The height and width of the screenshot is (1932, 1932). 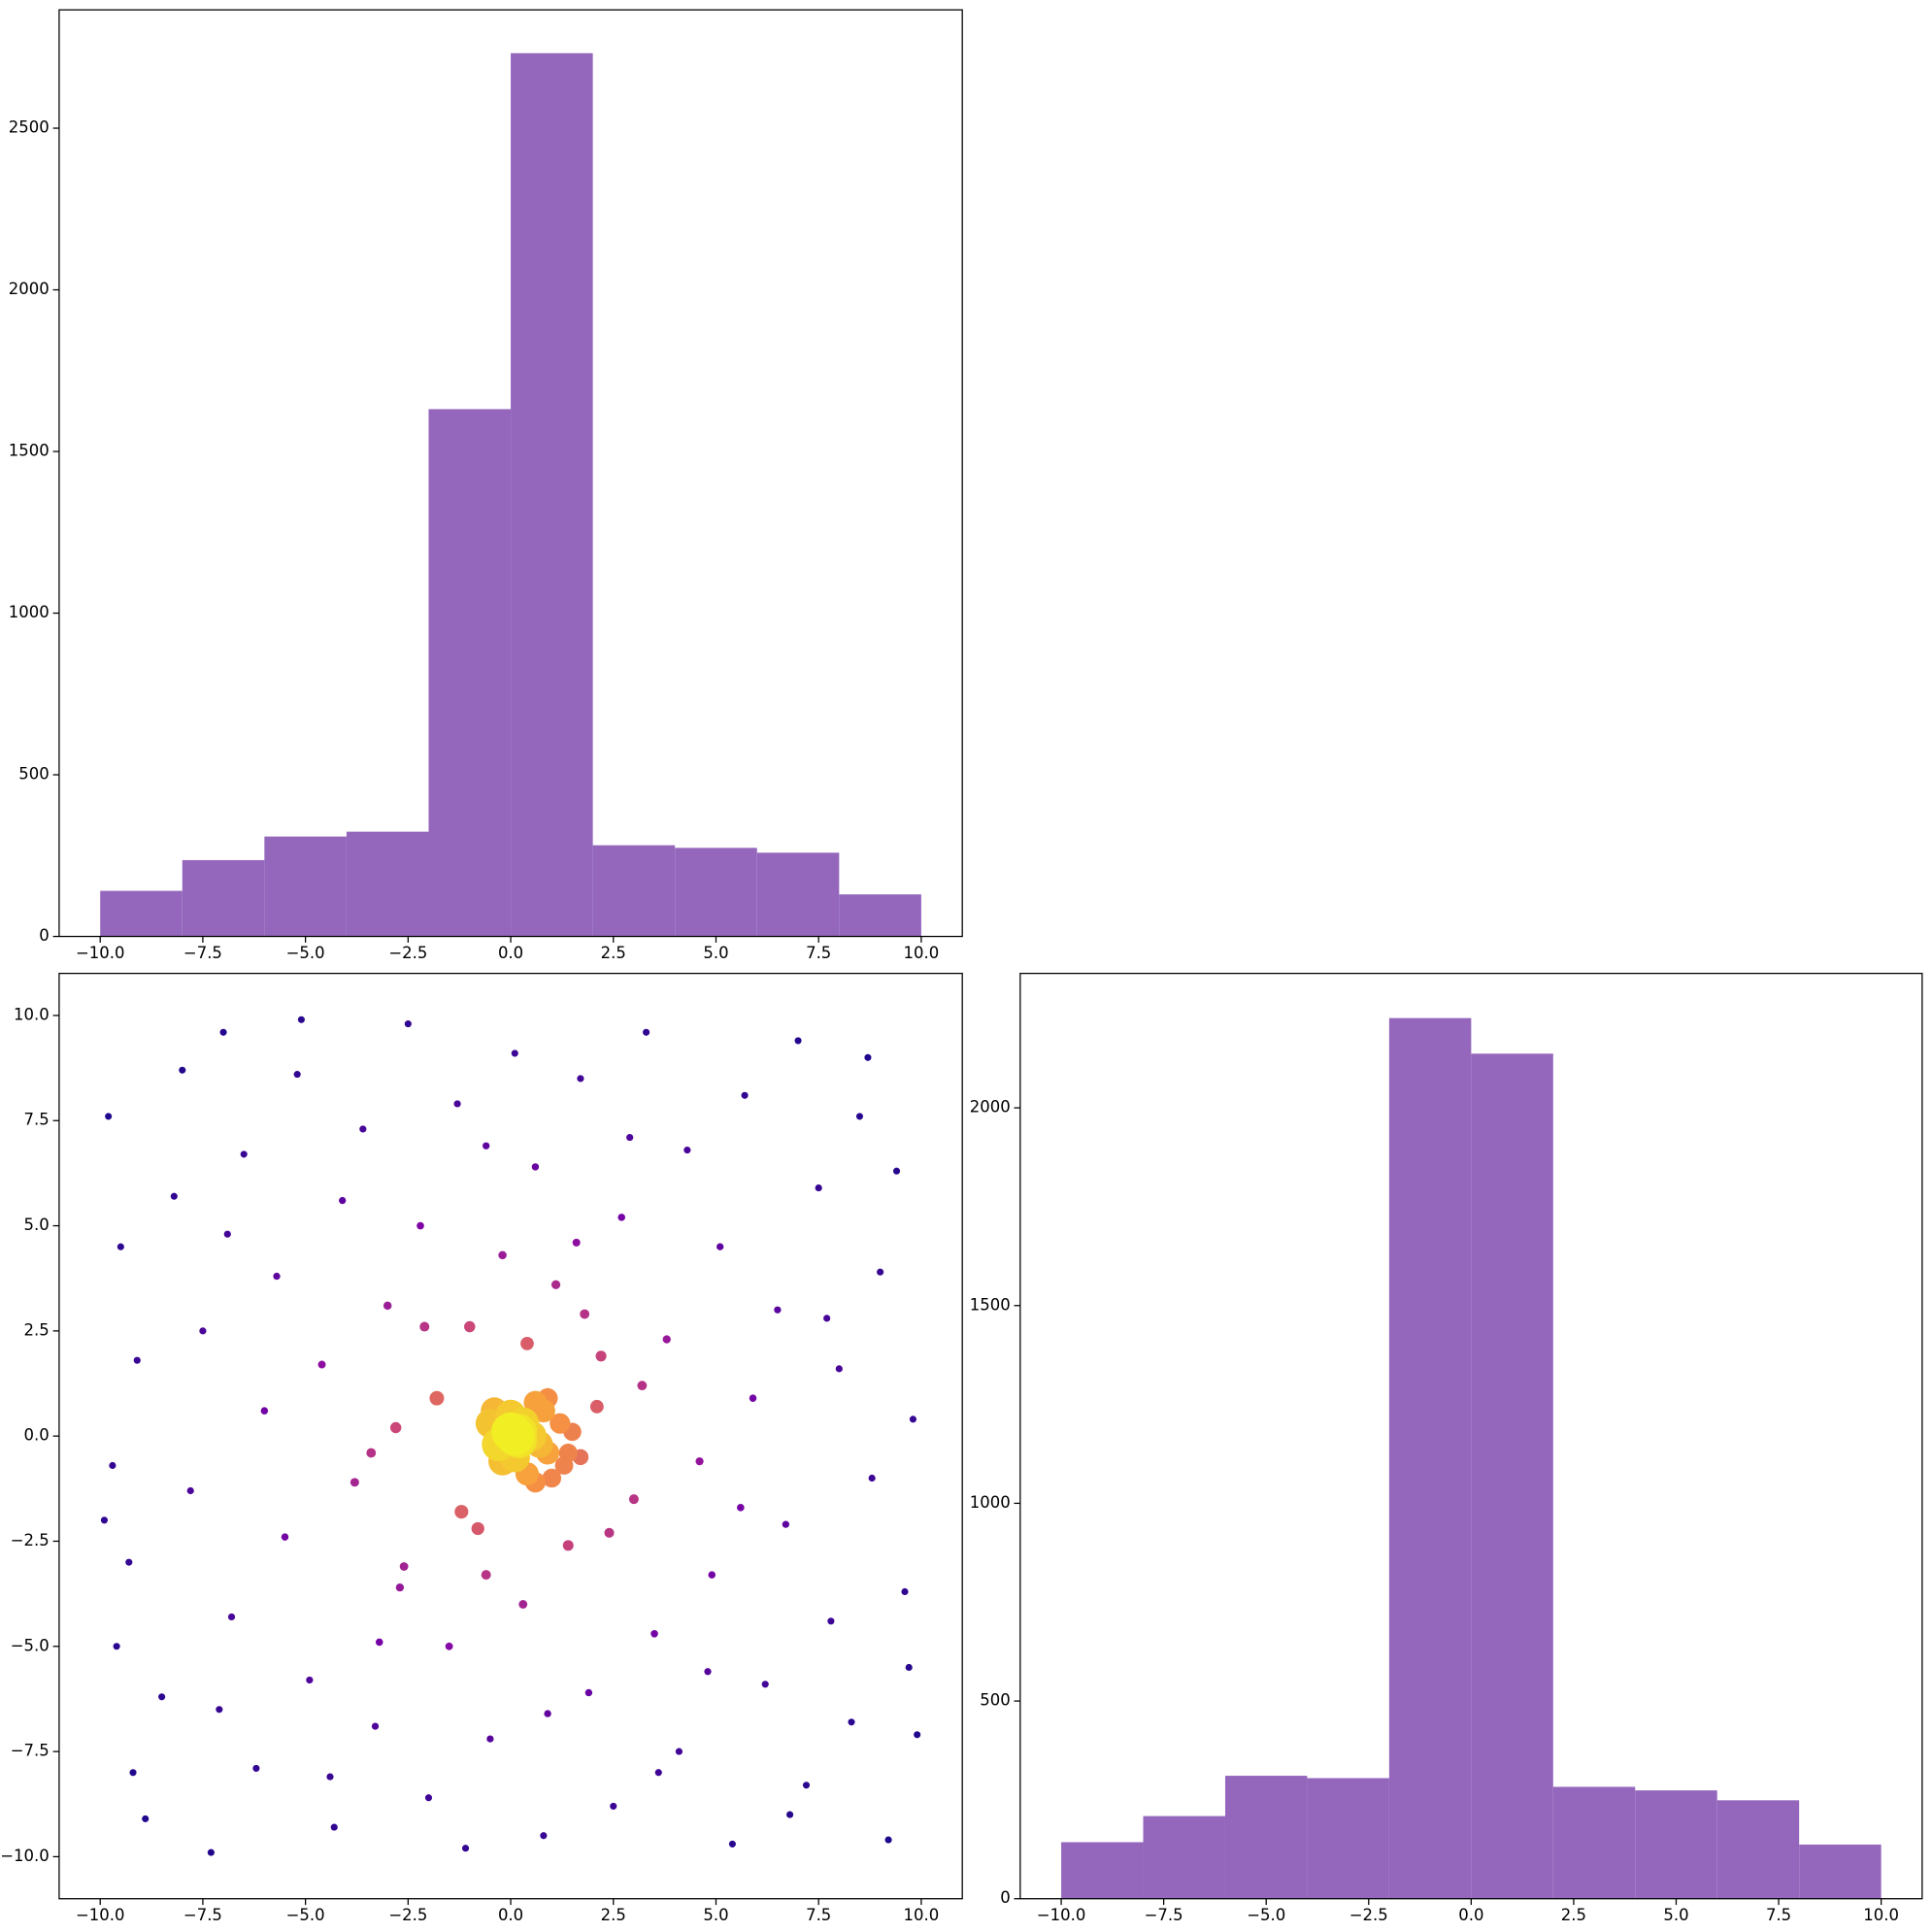 I want to click on x-tick-label: −2.5, so click(x=408, y=953).